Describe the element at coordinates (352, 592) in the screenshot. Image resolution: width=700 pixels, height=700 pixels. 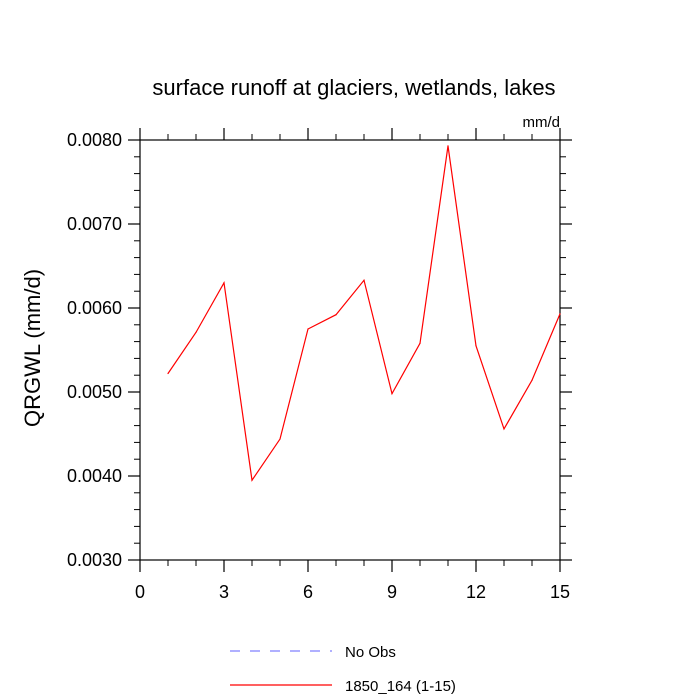
I see `x-tick-labels: 0 3 6 9 12 15` at that location.